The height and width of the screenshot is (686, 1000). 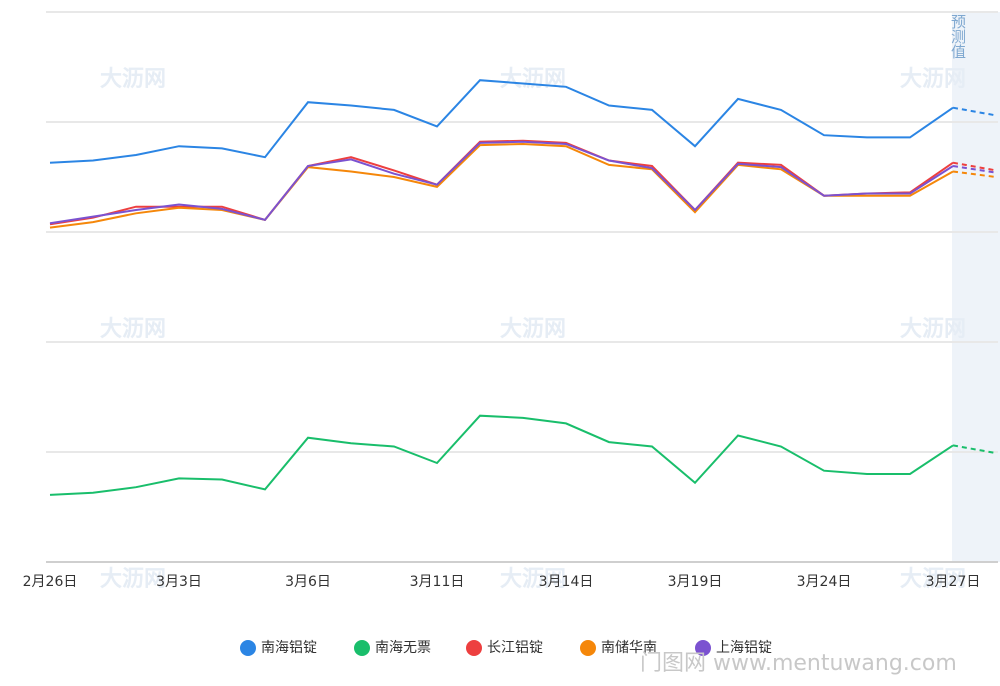 What do you see at coordinates (629, 648) in the screenshot?
I see `legend-label: 南储华南` at bounding box center [629, 648].